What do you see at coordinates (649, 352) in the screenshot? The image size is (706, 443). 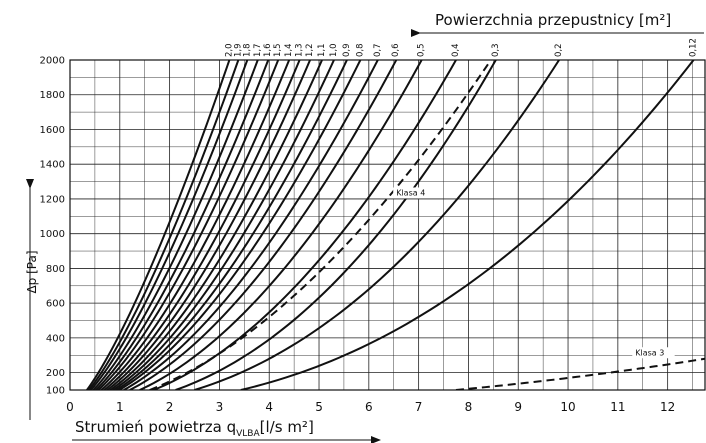 I see `class-label: Klasa 3` at bounding box center [649, 352].